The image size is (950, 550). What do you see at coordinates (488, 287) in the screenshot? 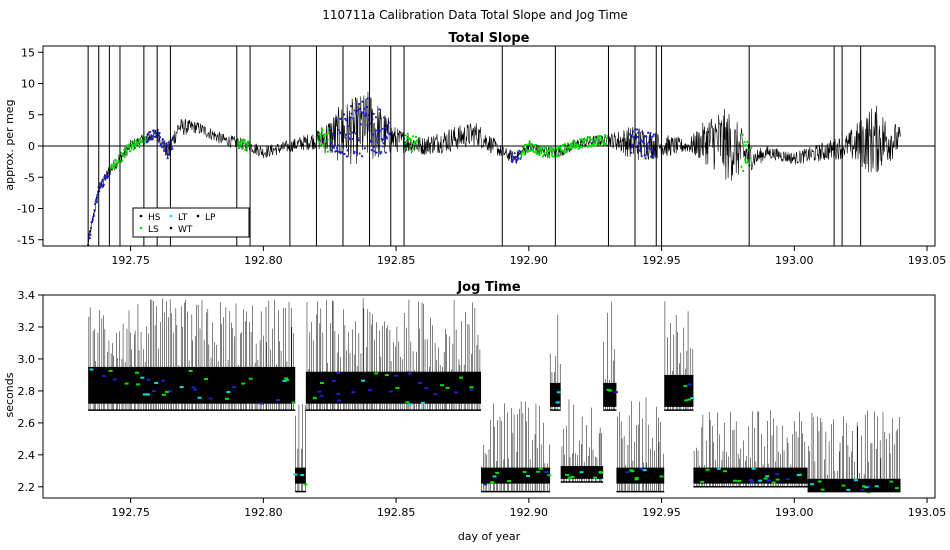
I see `panel-title: Jog Time` at bounding box center [488, 287].